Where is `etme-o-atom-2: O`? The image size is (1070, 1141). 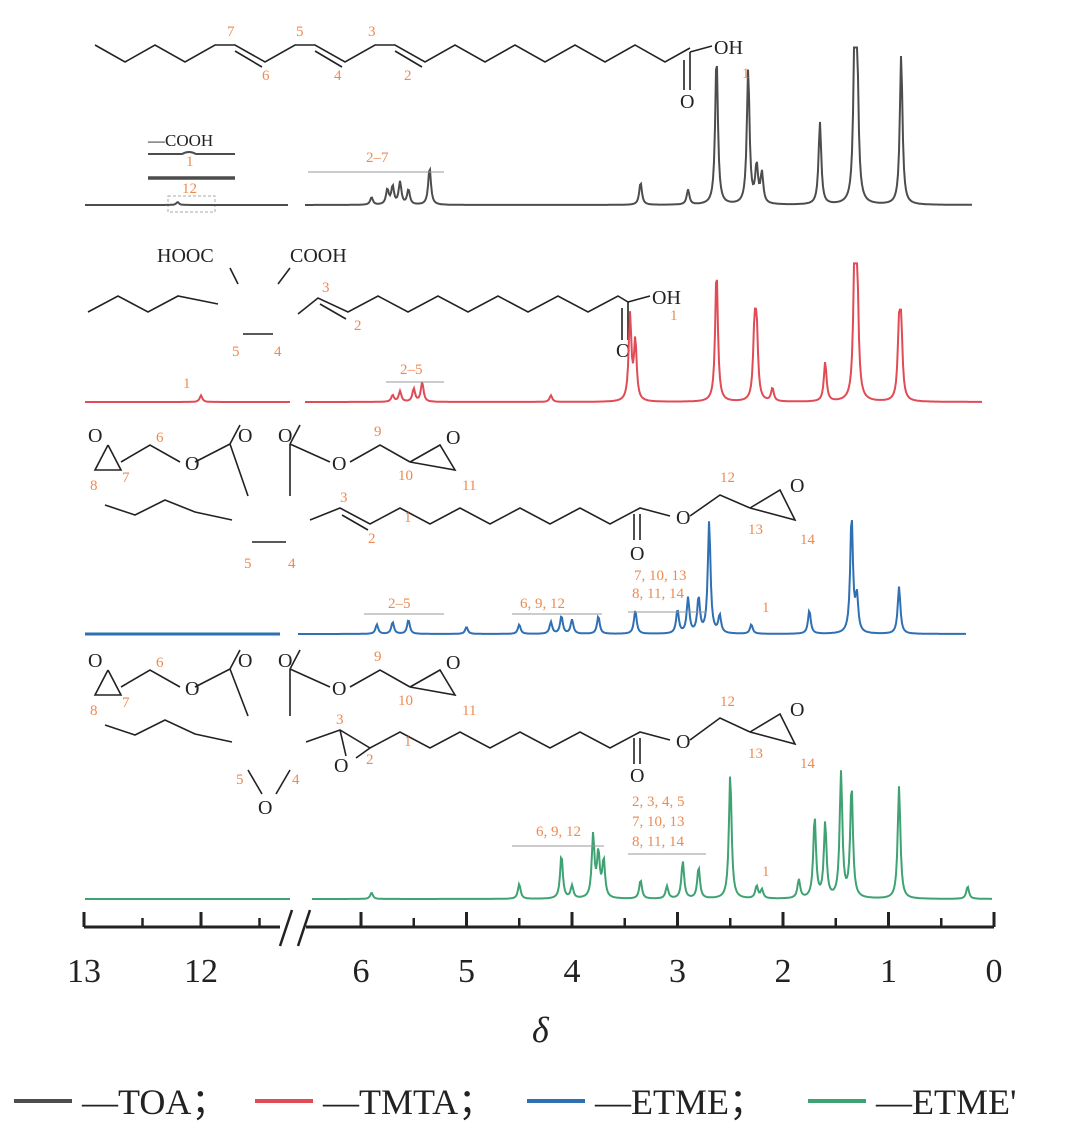 etme-o-atom-2: O is located at coordinates (192, 464).